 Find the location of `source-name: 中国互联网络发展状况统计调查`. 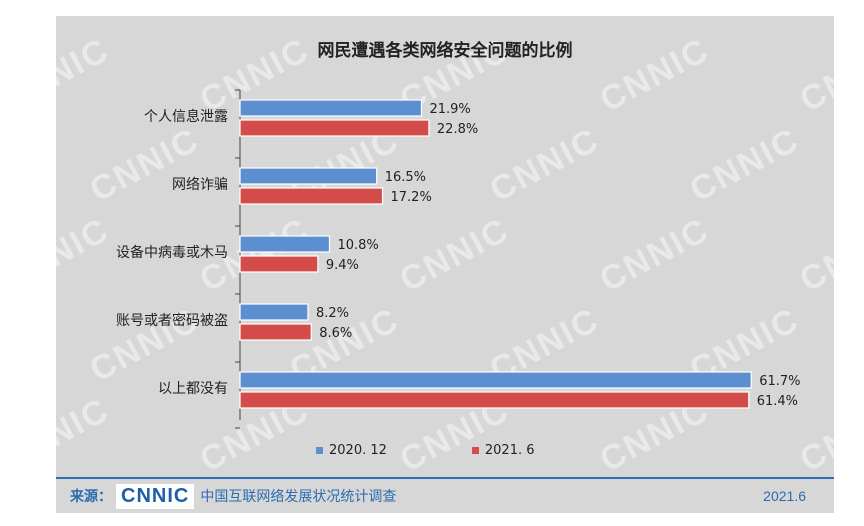

source-name: 中国互联网络发展状况统计调查 is located at coordinates (298, 497).